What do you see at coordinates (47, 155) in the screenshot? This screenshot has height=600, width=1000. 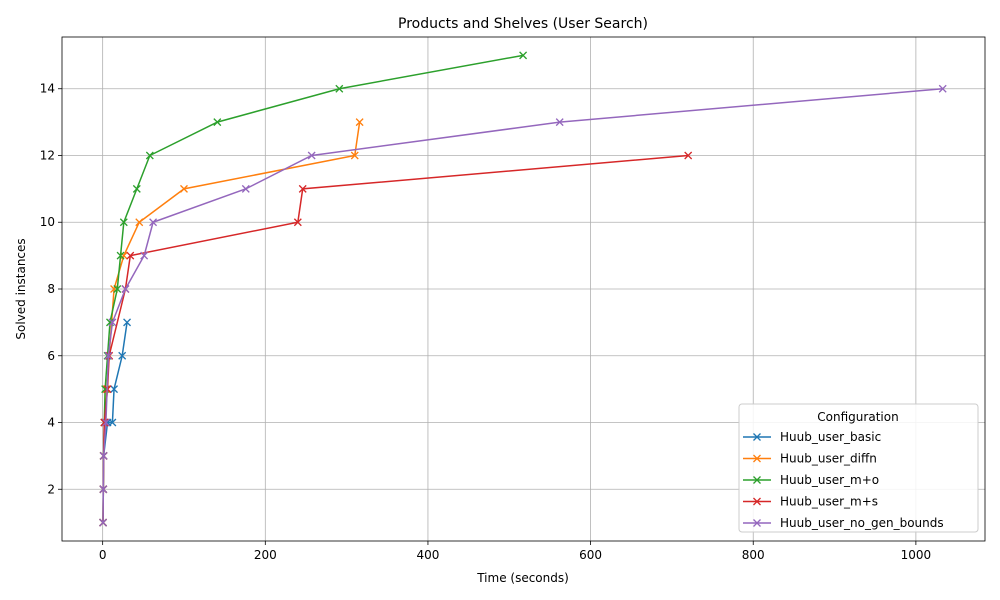 I see `y-tick-label: 12` at bounding box center [47, 155].